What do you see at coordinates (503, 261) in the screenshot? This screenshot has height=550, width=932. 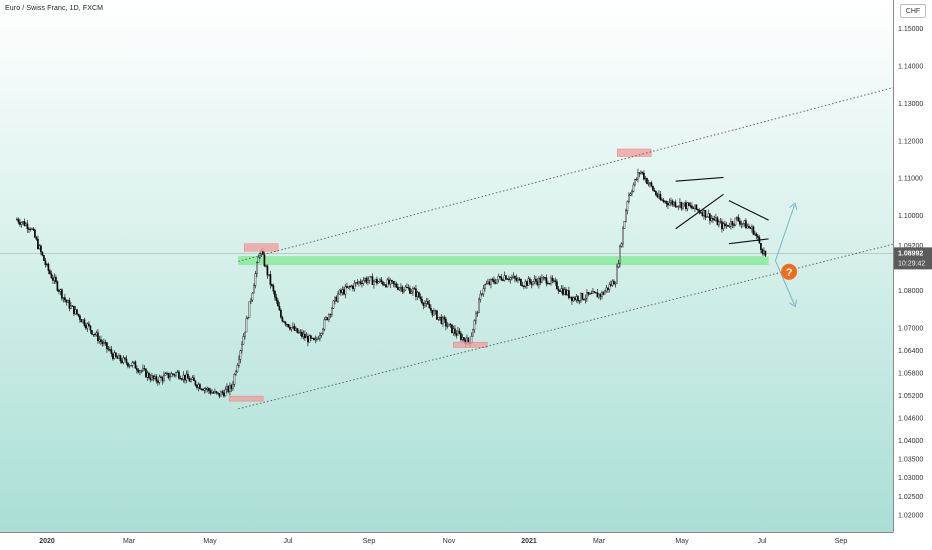 I see `support-zone` at bounding box center [503, 261].